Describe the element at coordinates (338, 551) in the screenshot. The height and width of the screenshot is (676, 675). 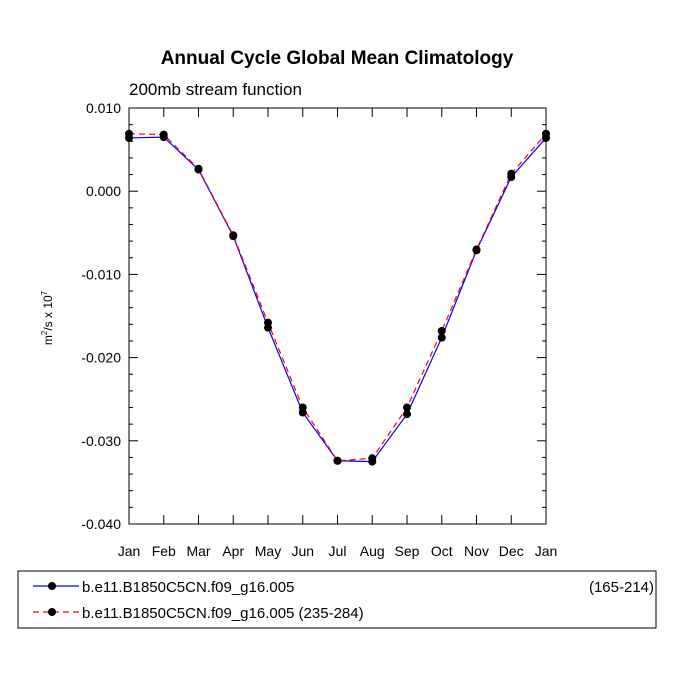
I see `x-tick-label: Jul` at that location.